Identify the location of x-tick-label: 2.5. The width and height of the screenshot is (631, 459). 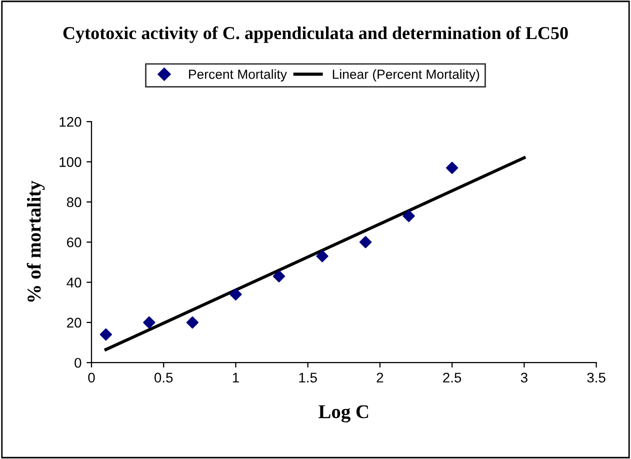
(452, 377).